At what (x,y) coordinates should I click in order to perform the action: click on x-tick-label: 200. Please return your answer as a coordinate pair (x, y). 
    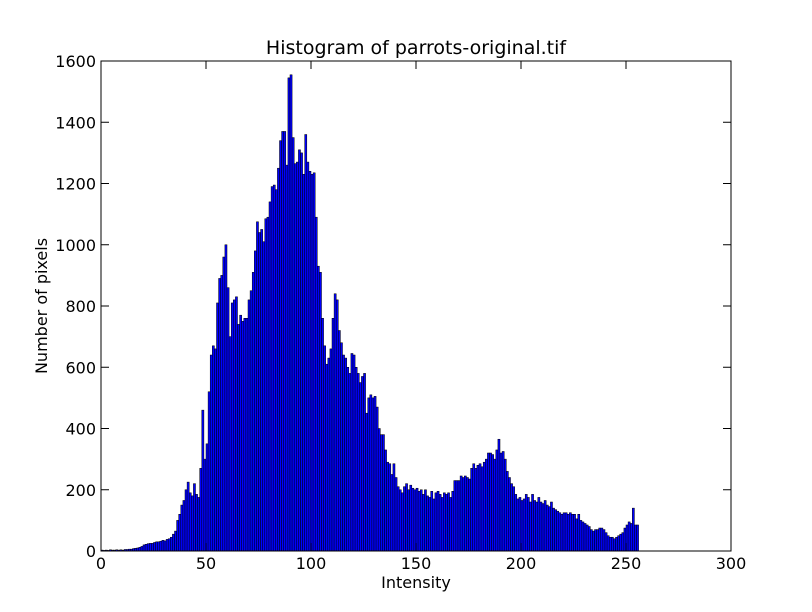
    Looking at the image, I should click on (521, 563).